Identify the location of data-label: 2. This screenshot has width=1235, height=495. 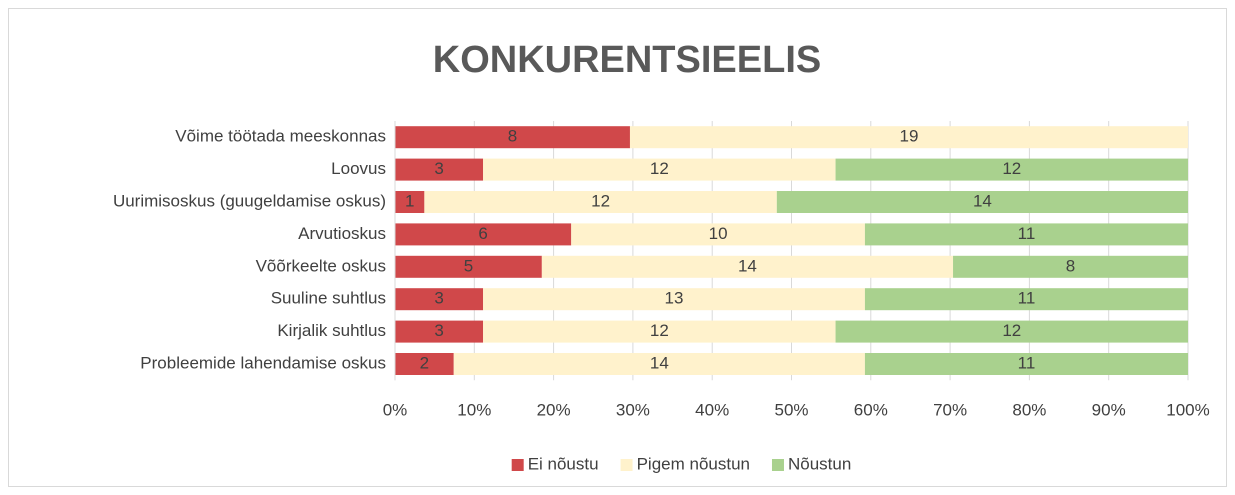
(424, 362).